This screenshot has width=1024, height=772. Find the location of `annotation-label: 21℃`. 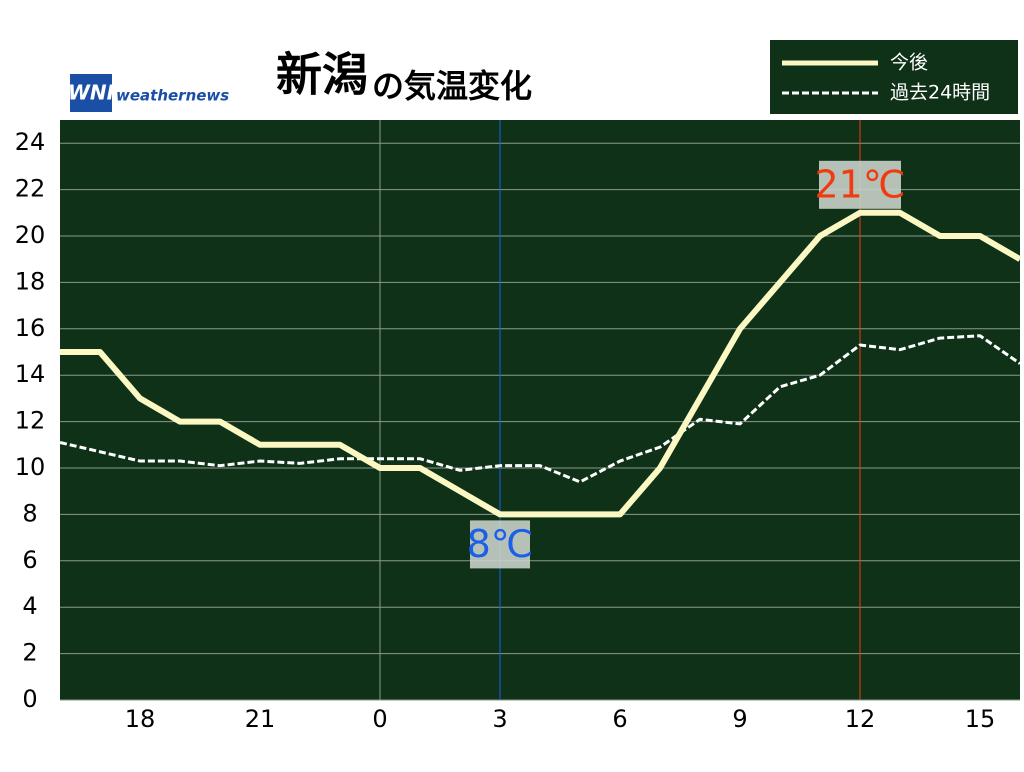

annotation-label: 21℃ is located at coordinates (859, 184).